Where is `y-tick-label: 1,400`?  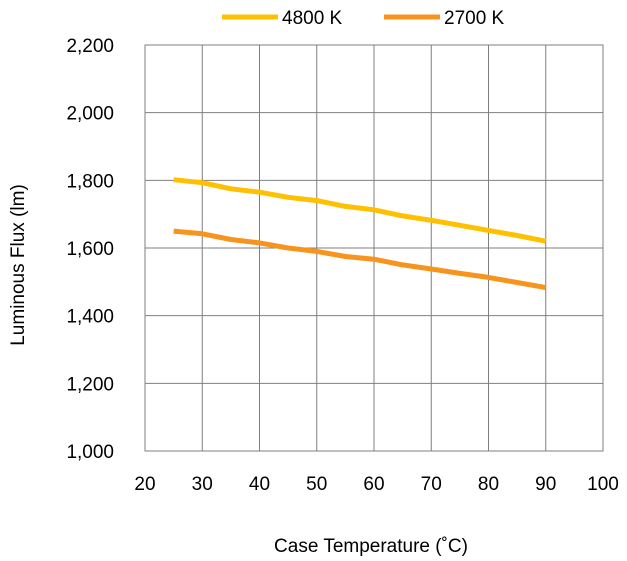 y-tick-label: 1,400 is located at coordinates (90, 317).